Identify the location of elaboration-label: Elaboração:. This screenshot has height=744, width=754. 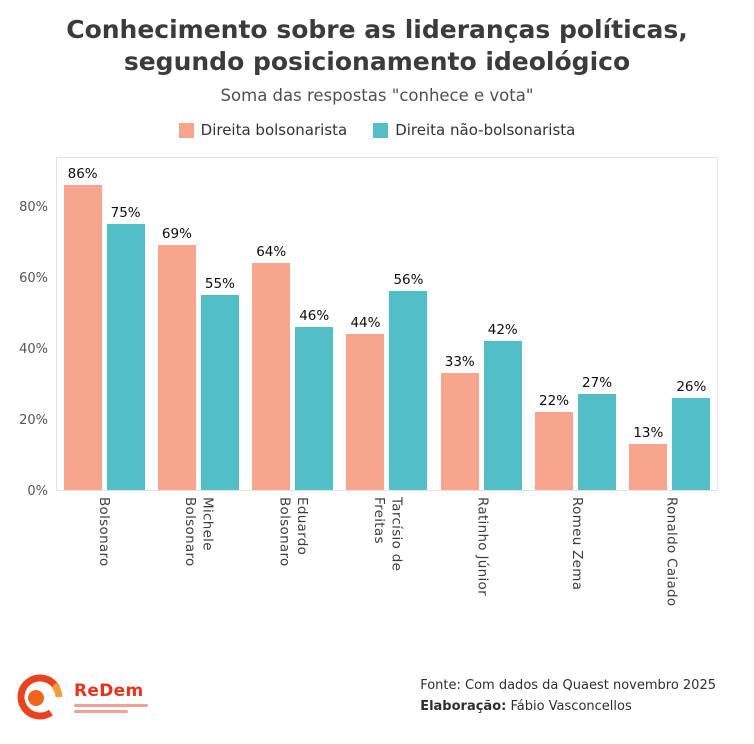
(463, 706).